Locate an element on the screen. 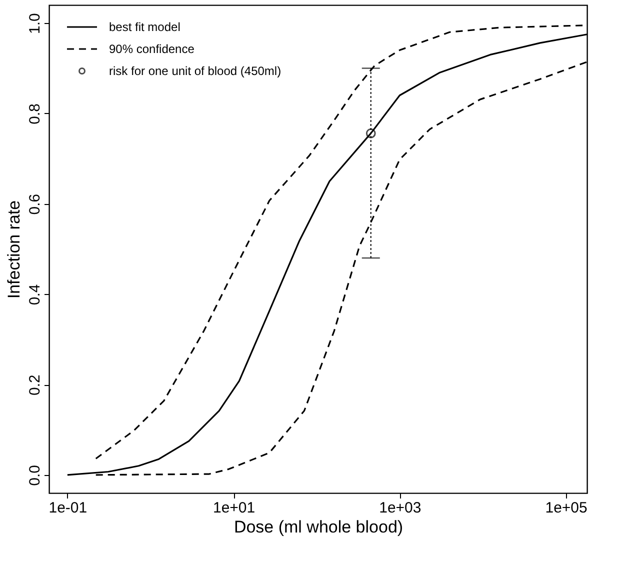  x-tick-label: 1e+01 is located at coordinates (234, 508).